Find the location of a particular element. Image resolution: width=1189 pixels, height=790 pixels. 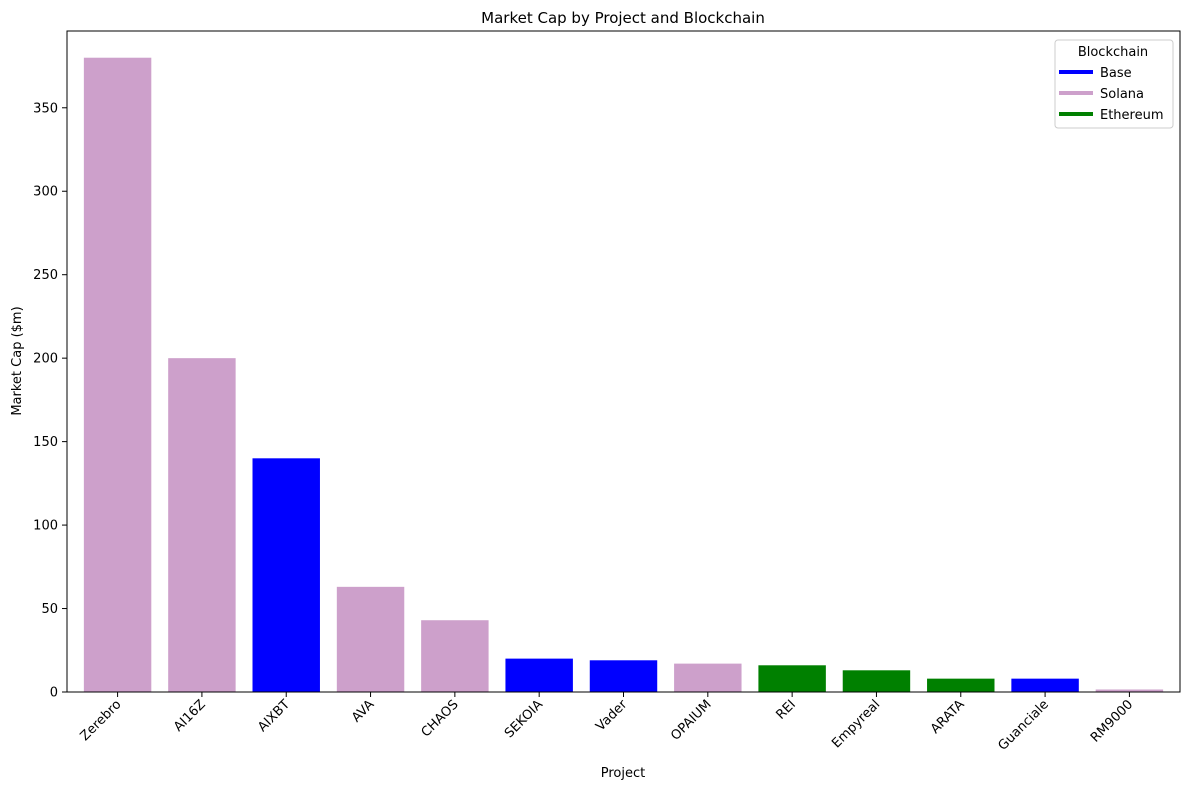

legend-label-ethereum: Ethereum is located at coordinates (1132, 115).